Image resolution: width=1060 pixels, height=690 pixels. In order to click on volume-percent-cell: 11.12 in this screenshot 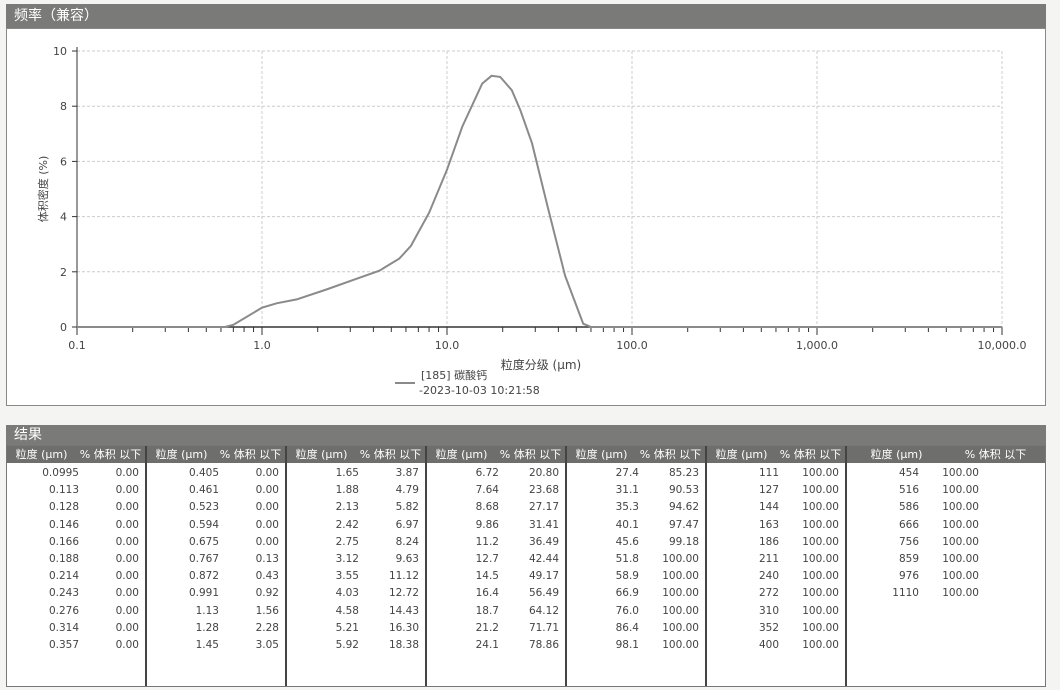, I will do `click(403, 576)`.